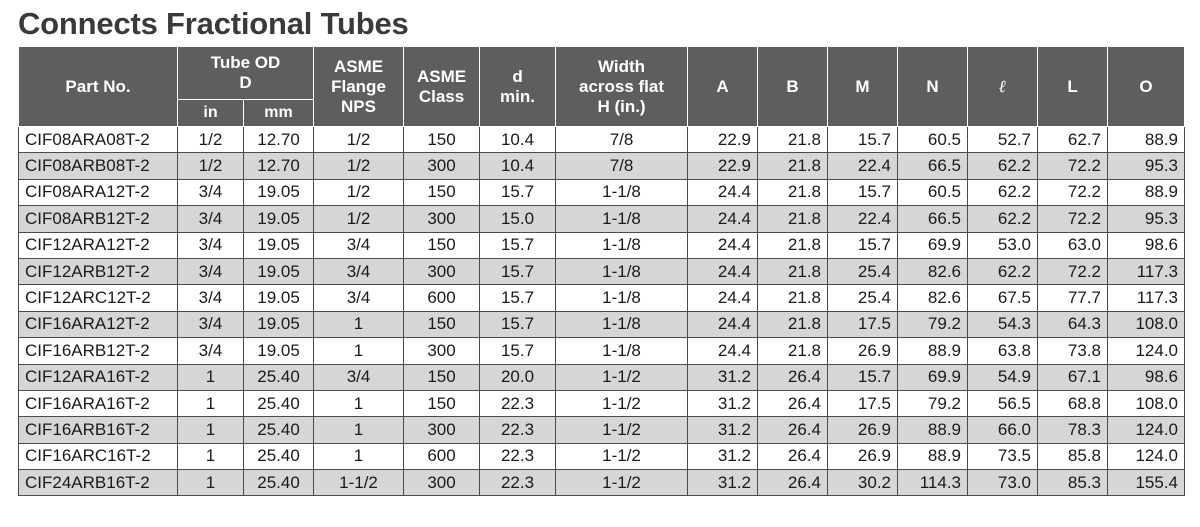 This screenshot has width=1200, height=527. What do you see at coordinates (933, 430) in the screenshot?
I see `cell-n: 88.9` at bounding box center [933, 430].